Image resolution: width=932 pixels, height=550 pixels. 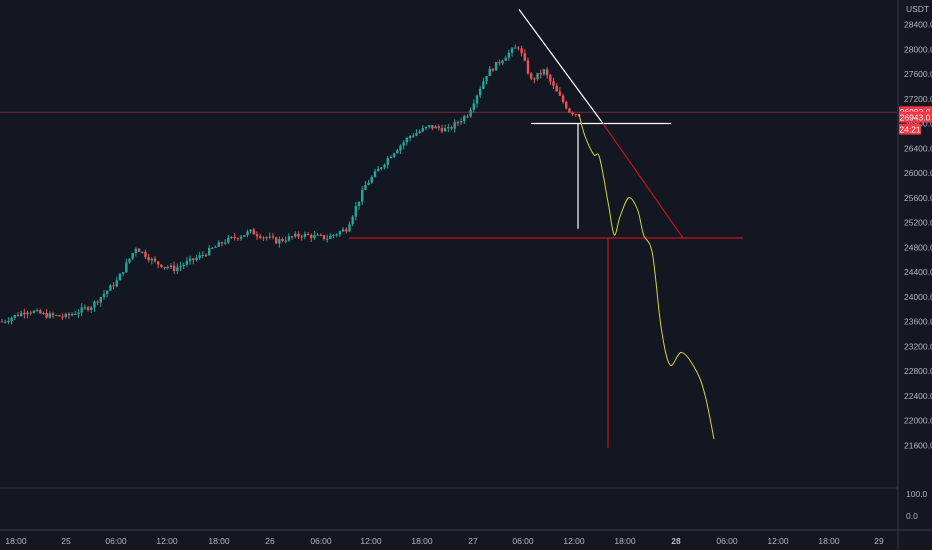 I want to click on price-tick-label: 23200.0, so click(x=918, y=346).